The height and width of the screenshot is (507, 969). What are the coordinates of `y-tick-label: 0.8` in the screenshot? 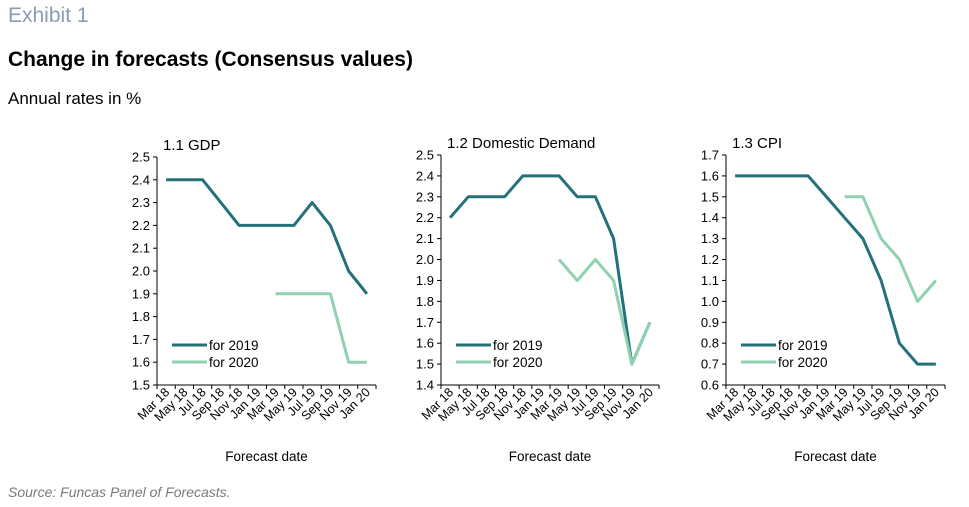 It's located at (710, 343).